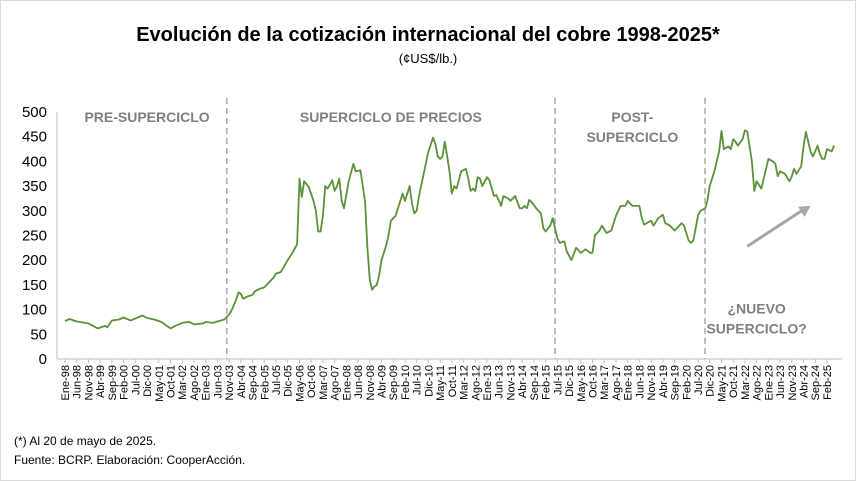  What do you see at coordinates (195, 382) in the screenshot?
I see `x-tick-label: Ago-02` at bounding box center [195, 382].